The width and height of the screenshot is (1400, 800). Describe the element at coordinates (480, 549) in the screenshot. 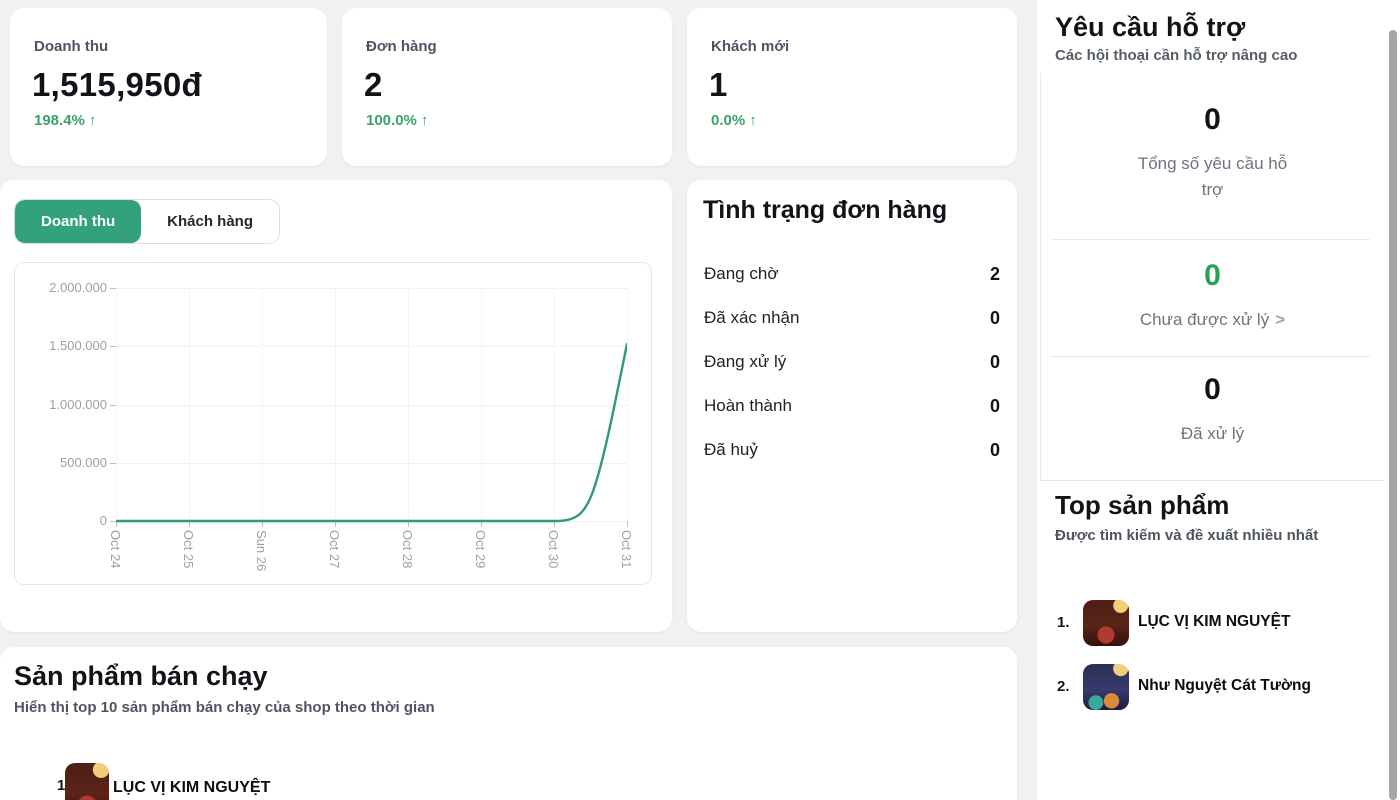

I see `x-axis-tick-label: Oct 29` at that location.